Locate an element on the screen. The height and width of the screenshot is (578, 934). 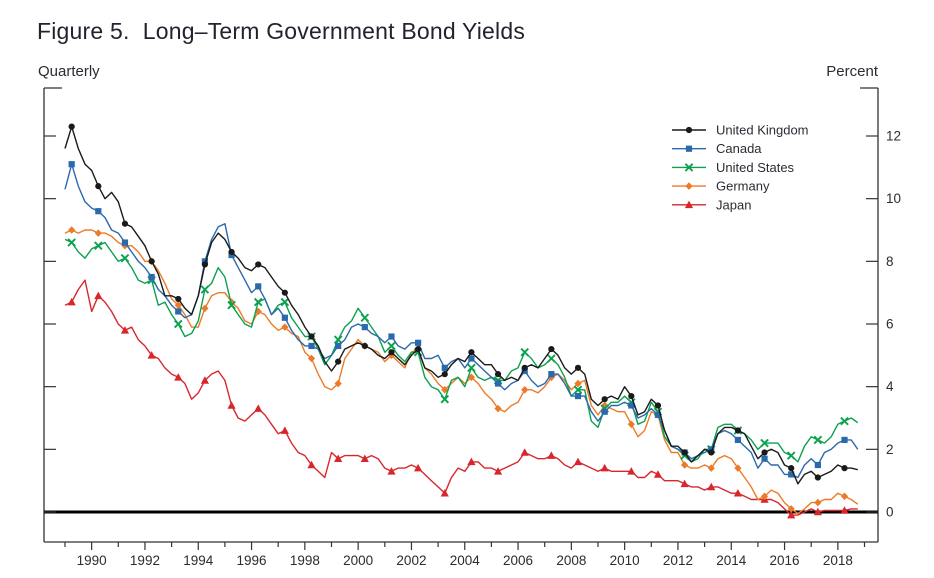
legend-label-japan: Japan is located at coordinates (733, 204).